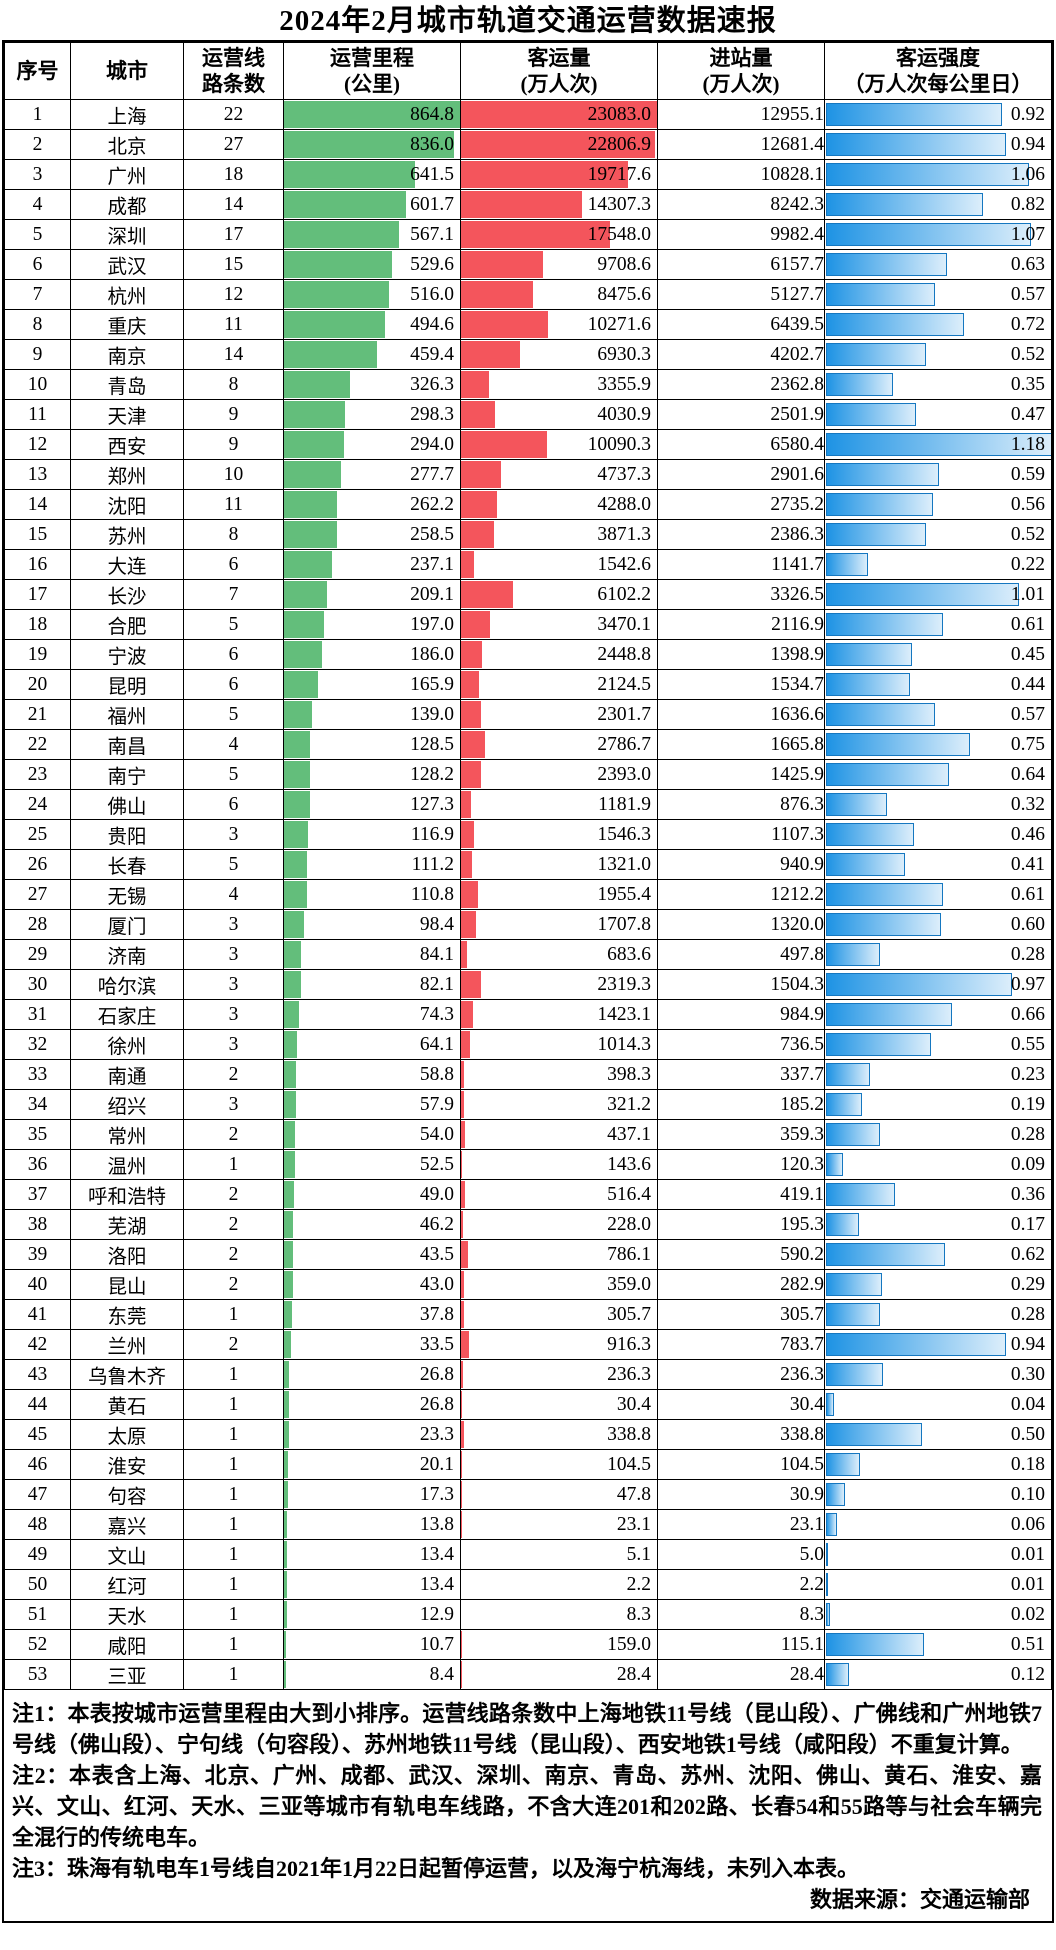 The image size is (1056, 1950). What do you see at coordinates (559, 1614) in the screenshot?
I see `cell-passengers: 8.3` at bounding box center [559, 1614].